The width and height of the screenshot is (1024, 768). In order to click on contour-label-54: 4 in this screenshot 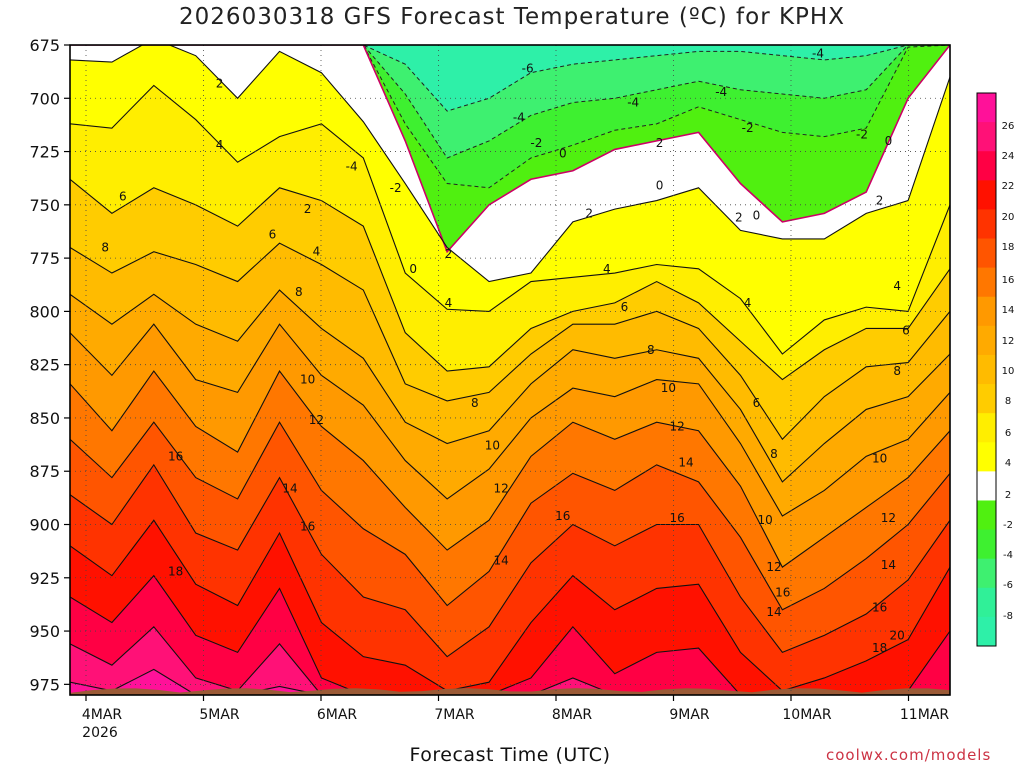, I will do `click(897, 286)`.